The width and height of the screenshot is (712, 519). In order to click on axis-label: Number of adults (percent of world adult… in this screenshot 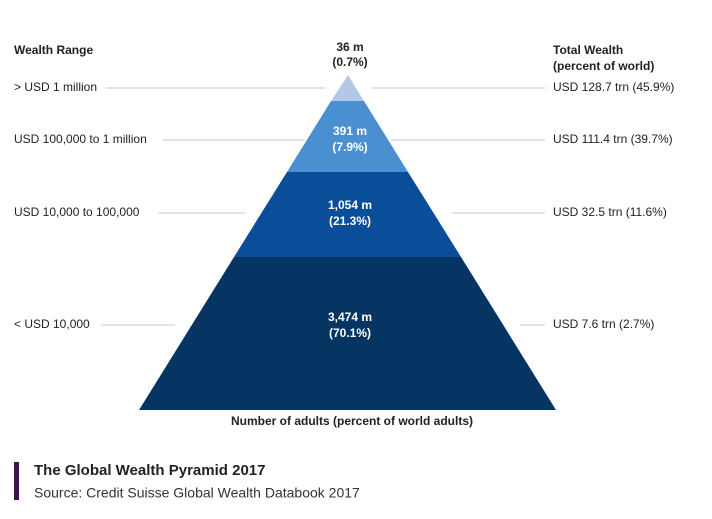, I will do `click(352, 421)`.